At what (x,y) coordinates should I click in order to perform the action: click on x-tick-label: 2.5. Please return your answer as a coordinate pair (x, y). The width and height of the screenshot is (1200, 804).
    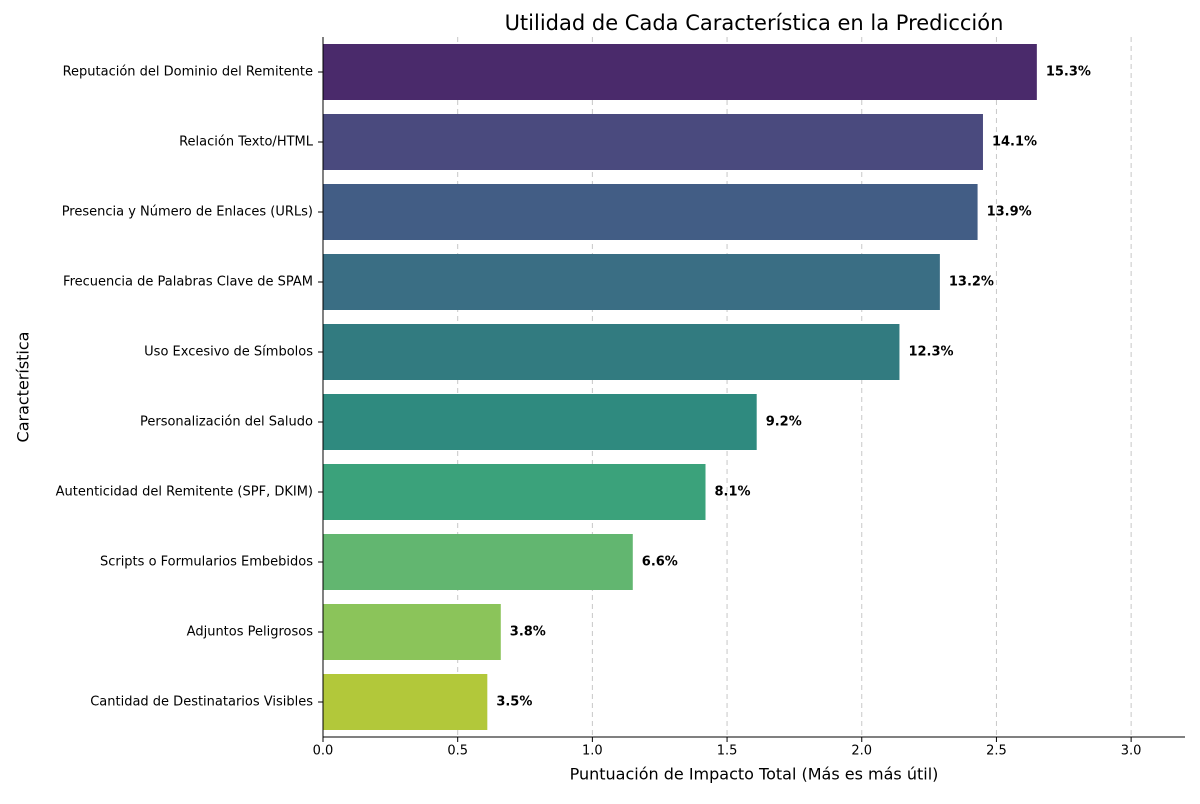
    Looking at the image, I should click on (996, 751).